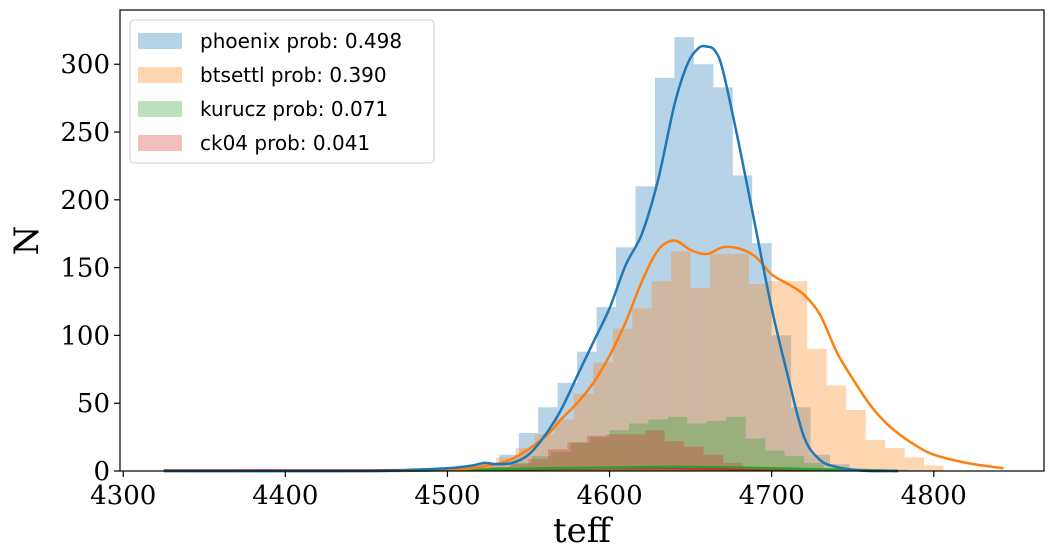  I want to click on y-tick-label: 150, so click(85, 269).